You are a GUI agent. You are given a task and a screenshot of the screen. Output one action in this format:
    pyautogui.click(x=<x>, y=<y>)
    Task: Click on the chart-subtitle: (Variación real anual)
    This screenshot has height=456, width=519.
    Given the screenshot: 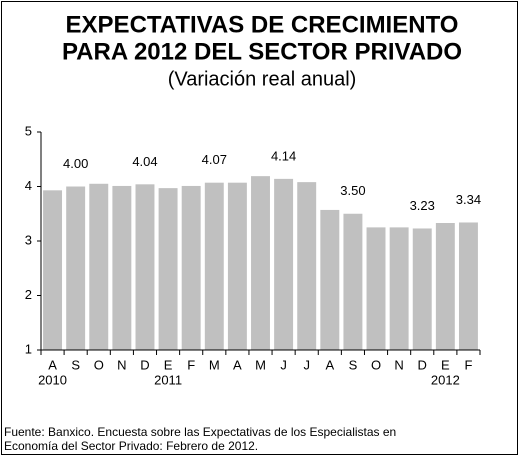 What is the action you would take?
    pyautogui.click(x=262, y=79)
    